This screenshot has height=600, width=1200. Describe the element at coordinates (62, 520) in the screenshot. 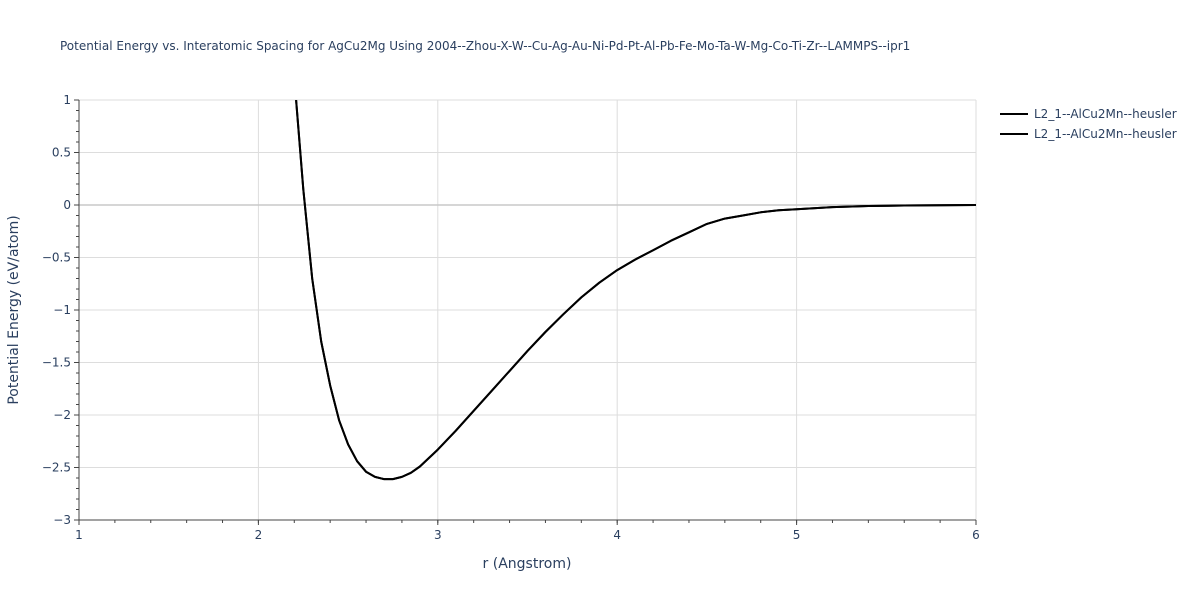

I see `y-tick-label: −3` at that location.